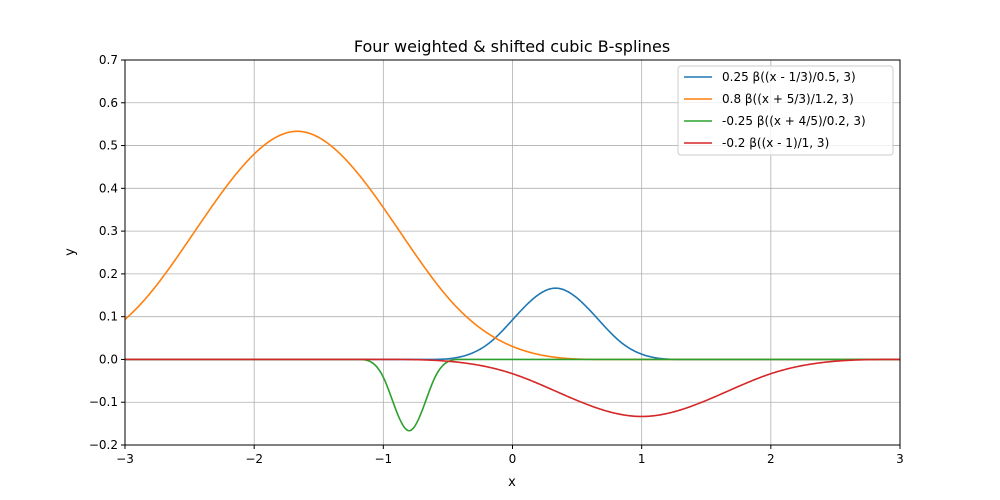 This screenshot has width=1000, height=500. I want to click on series-line, so click(512, 388).